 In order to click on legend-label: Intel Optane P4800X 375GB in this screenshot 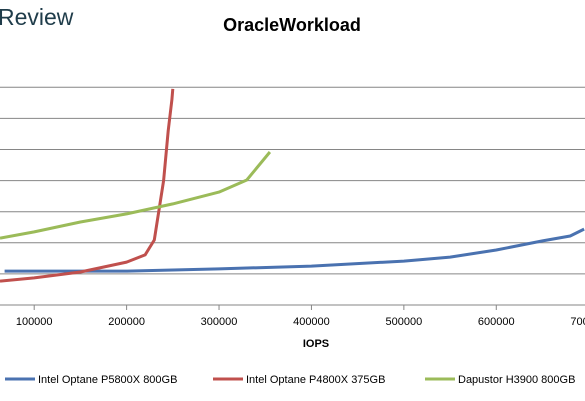, I will do `click(315, 380)`.